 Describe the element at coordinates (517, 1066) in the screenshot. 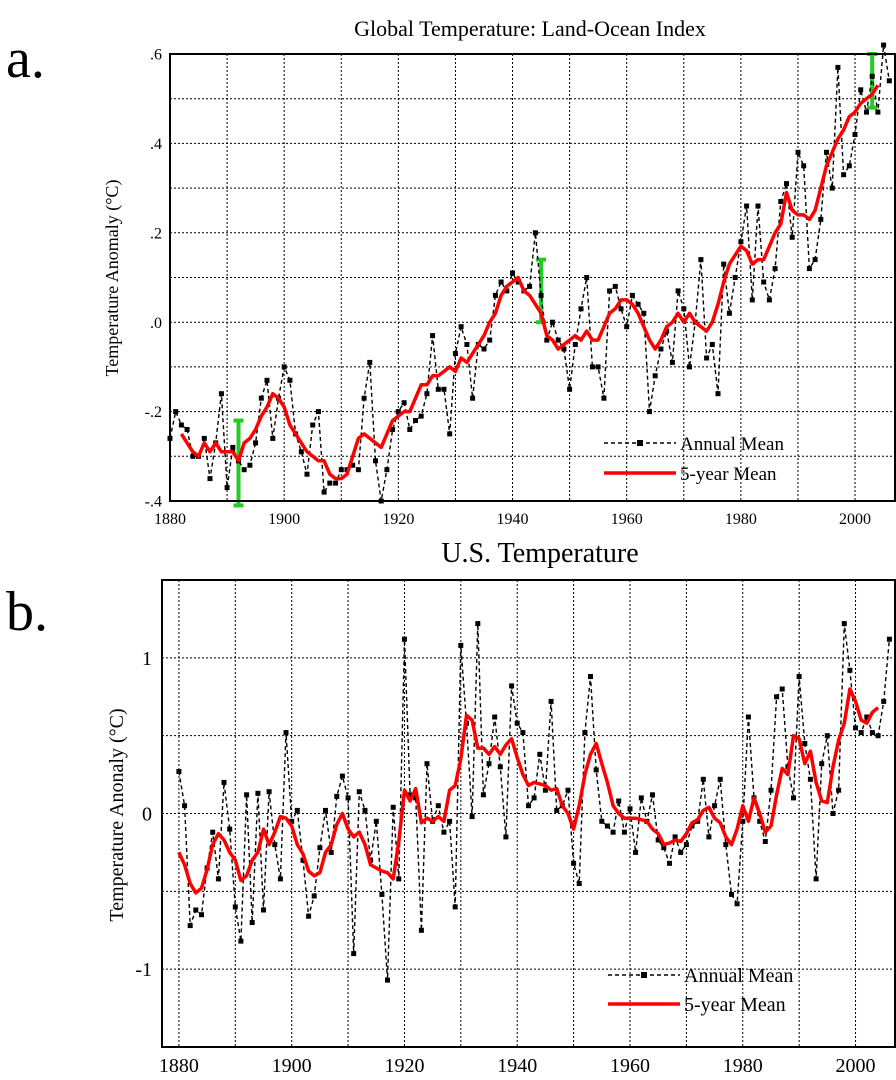

I see `x-tick-label: 1940` at that location.